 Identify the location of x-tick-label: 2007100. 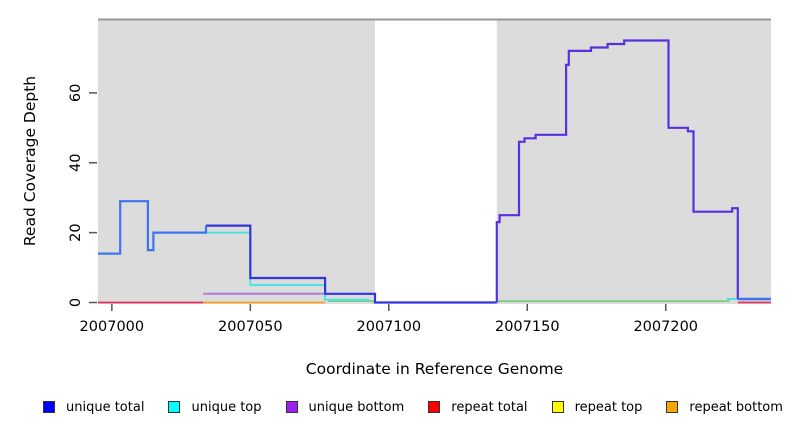
(389, 327).